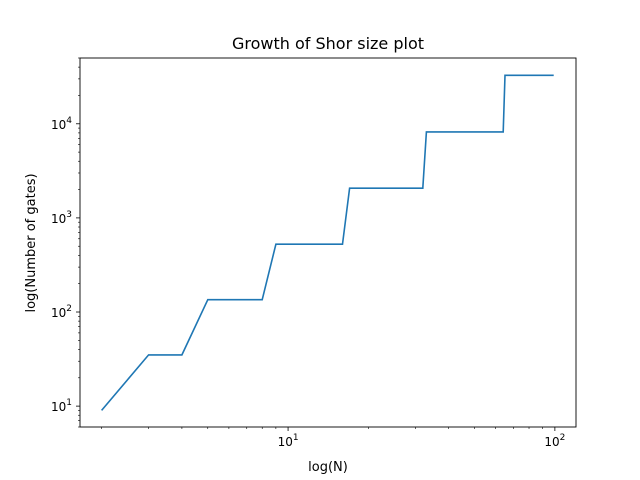 The width and height of the screenshot is (640, 480). What do you see at coordinates (328, 43) in the screenshot?
I see `chart-title: Growth of Shor size plot` at bounding box center [328, 43].